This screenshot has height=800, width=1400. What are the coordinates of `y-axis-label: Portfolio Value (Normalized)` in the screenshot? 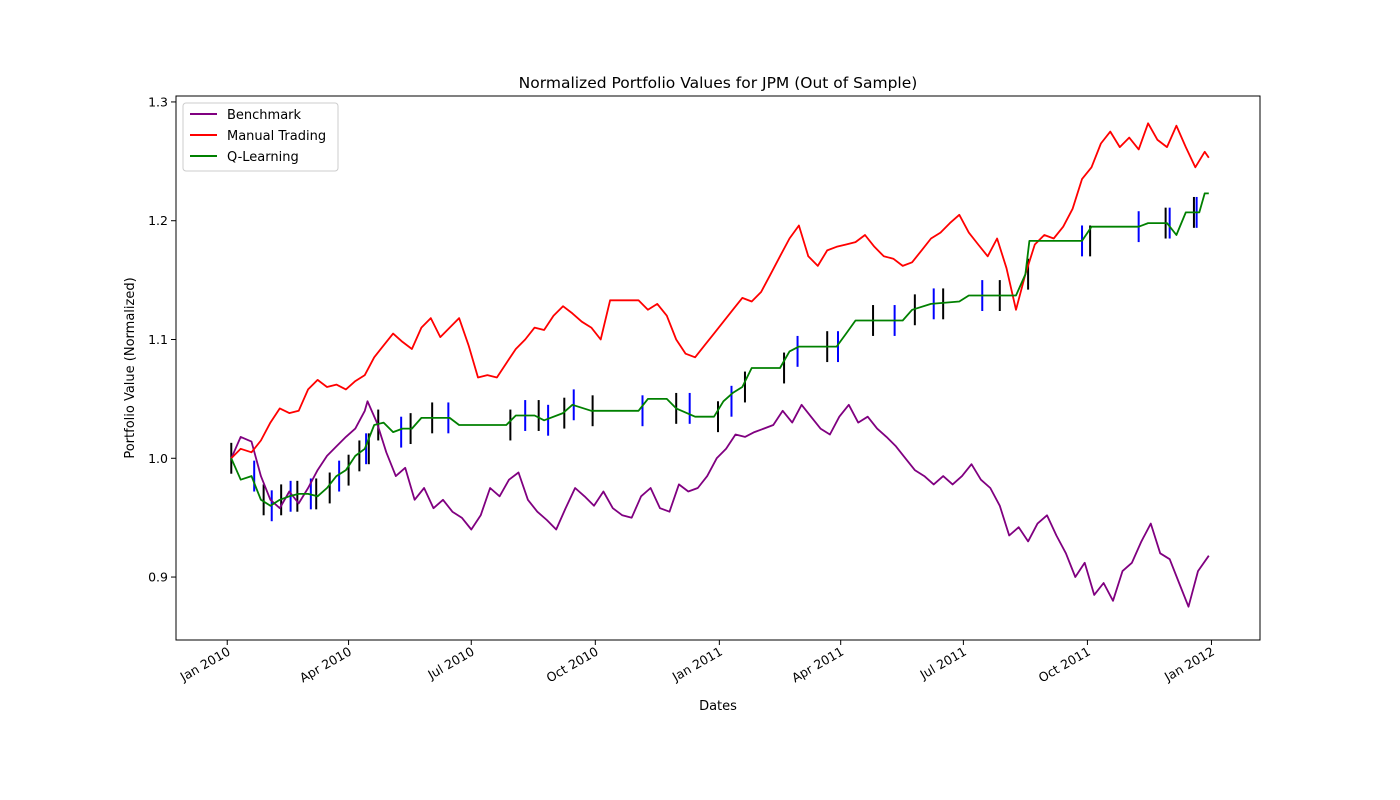 It's located at (130, 367).